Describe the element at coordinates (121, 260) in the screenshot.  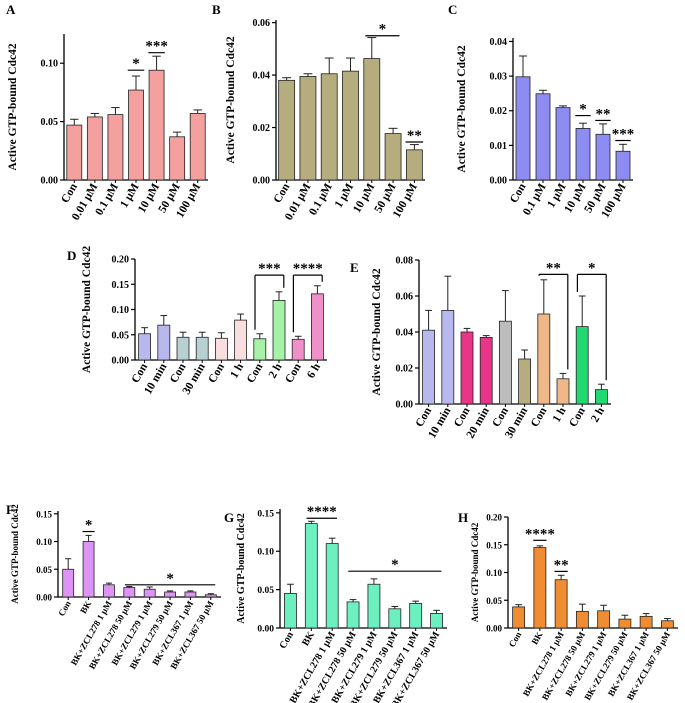
I see `y-tick-label: 0.20` at that location.